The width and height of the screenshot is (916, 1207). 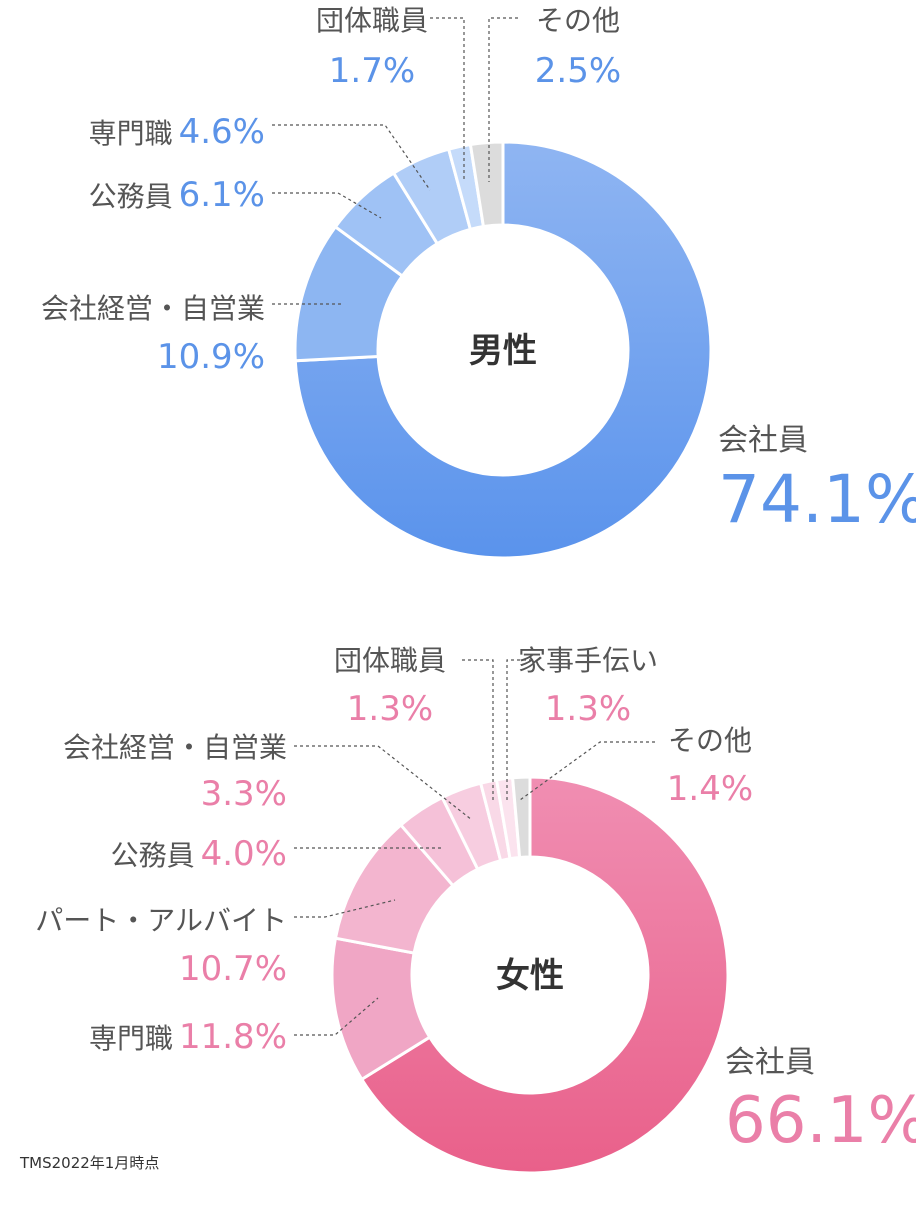 I want to click on slice-value: 4.6%, so click(x=222, y=132).